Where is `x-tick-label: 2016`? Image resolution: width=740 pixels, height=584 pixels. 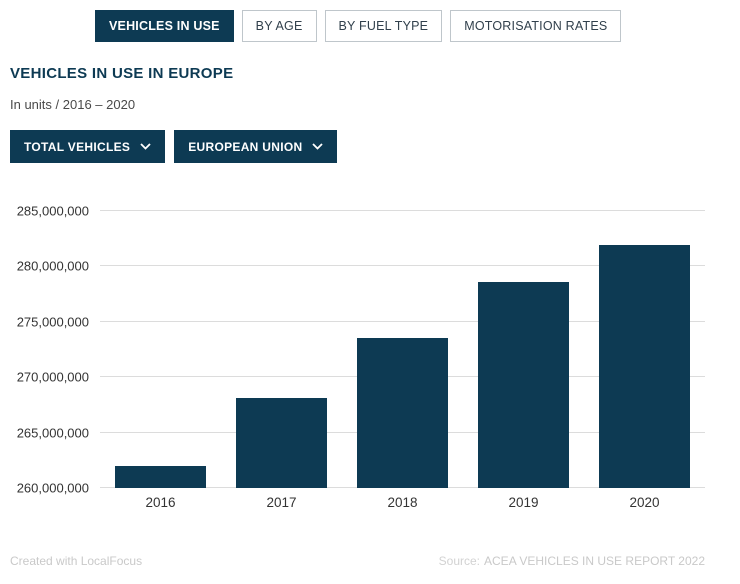
x-tick-label: 2016 is located at coordinates (160, 502).